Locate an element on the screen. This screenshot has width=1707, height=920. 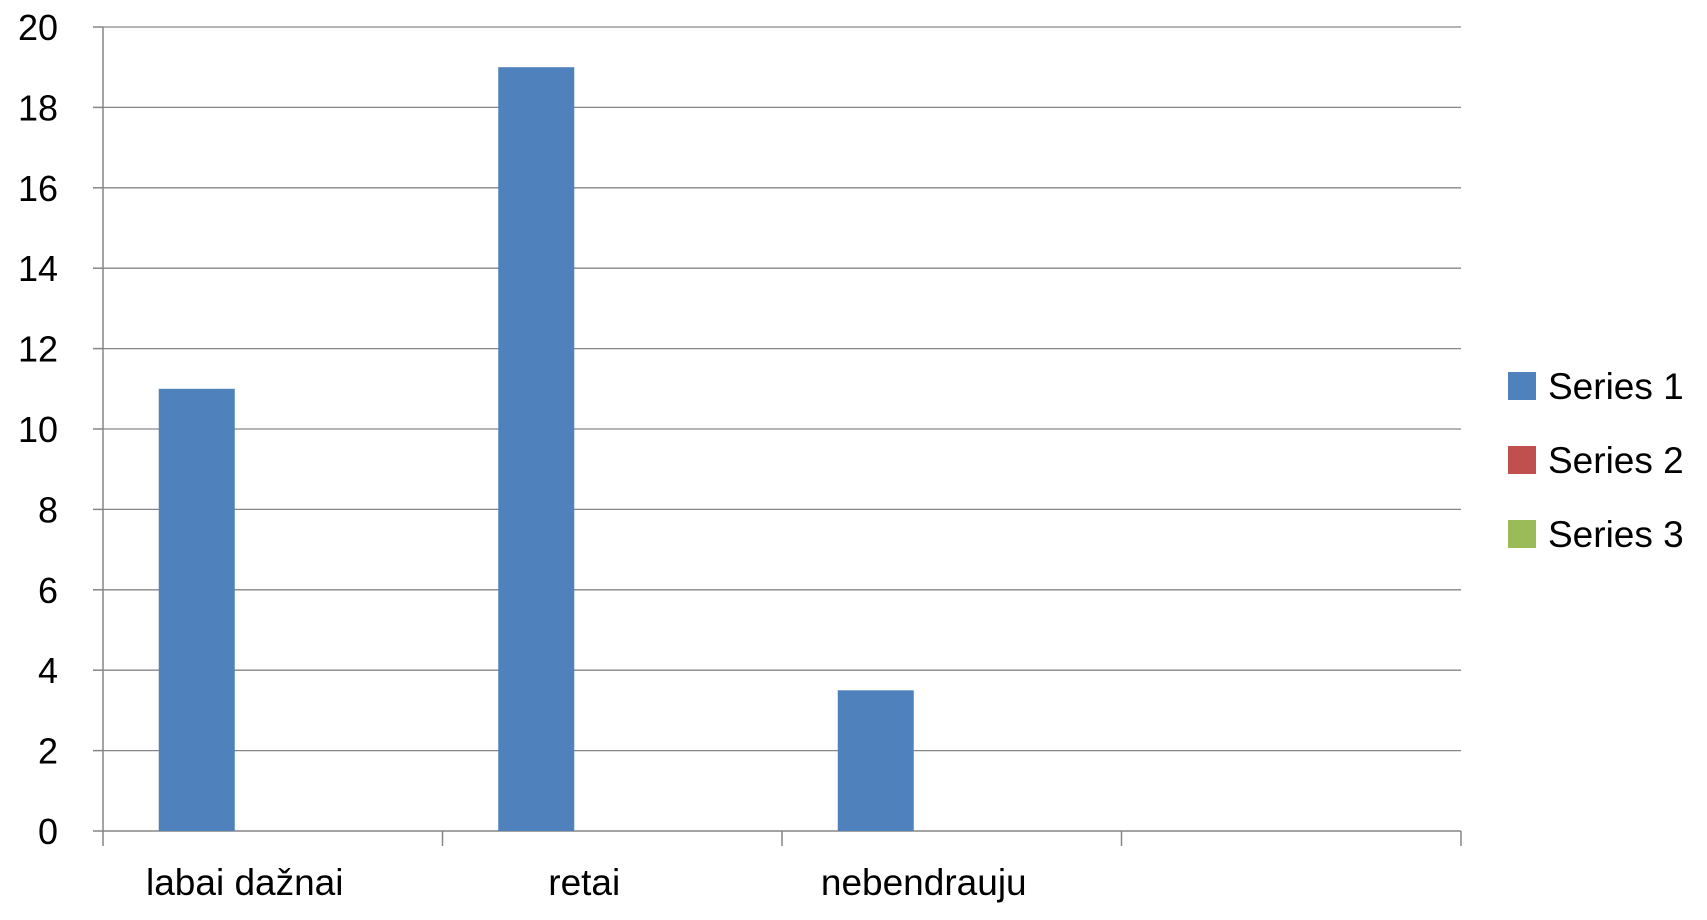
y-tick-label: 18 is located at coordinates (38, 107).